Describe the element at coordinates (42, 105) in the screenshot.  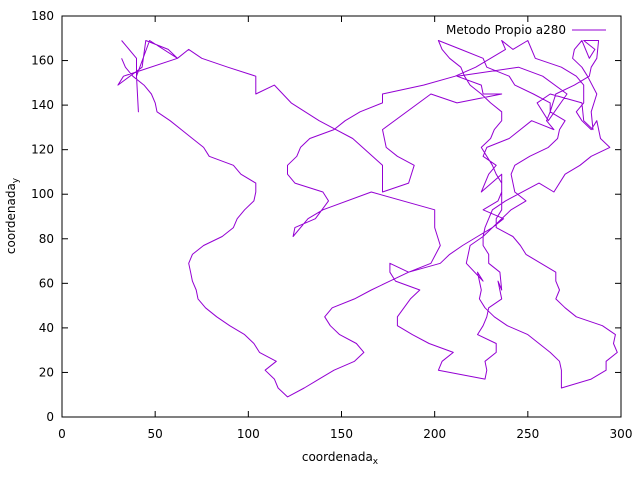
I see `y-tick-label: 140` at that location.